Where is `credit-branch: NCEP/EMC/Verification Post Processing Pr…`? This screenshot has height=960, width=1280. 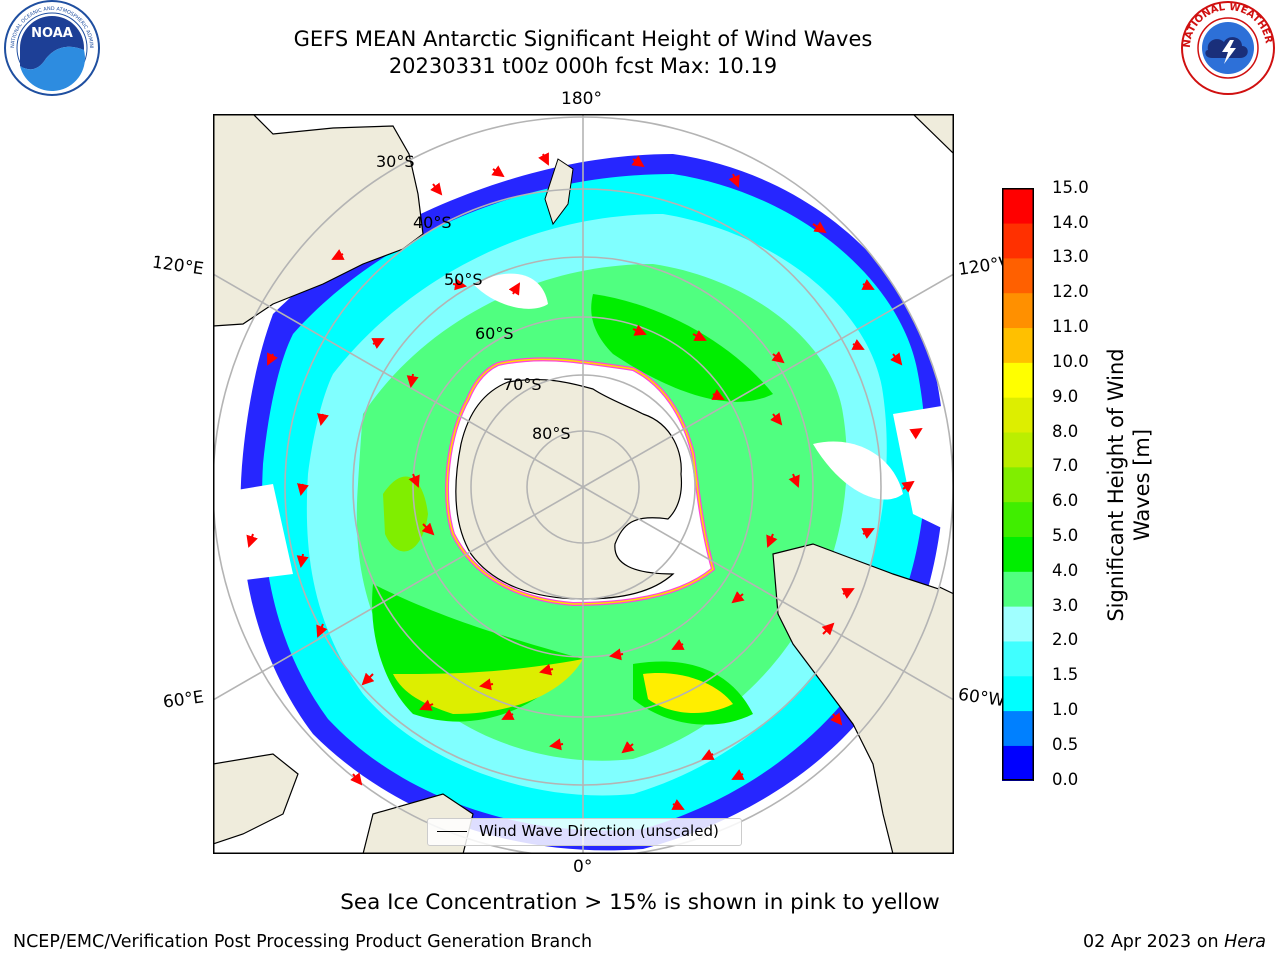
credit-branch: NCEP/EMC/Verification Post Processing Pr… is located at coordinates (303, 942).